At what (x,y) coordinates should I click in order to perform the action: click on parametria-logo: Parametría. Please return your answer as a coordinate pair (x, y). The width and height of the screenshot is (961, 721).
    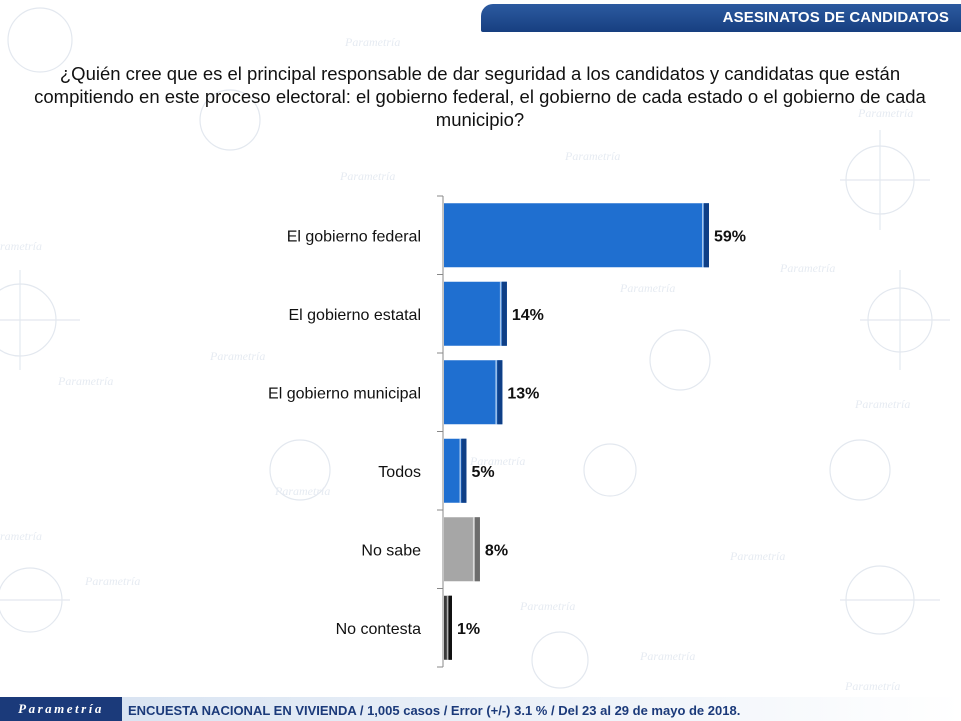
    Looking at the image, I should click on (61, 709).